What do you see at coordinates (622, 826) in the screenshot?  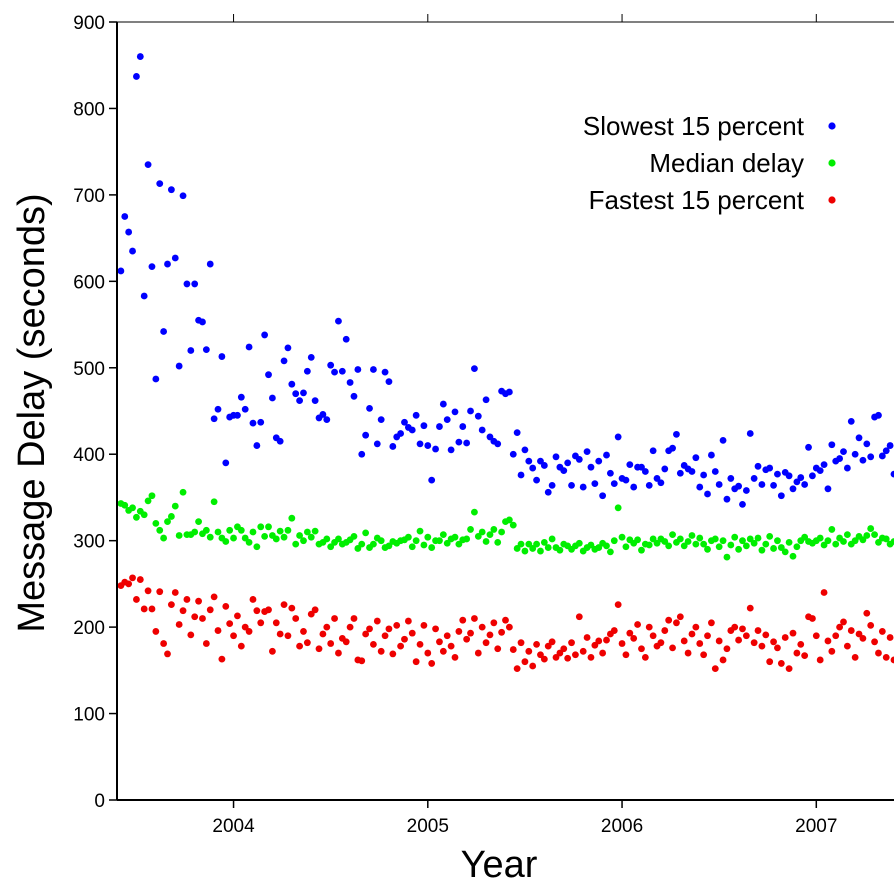 I see `x-tick-label: 2006` at bounding box center [622, 826].